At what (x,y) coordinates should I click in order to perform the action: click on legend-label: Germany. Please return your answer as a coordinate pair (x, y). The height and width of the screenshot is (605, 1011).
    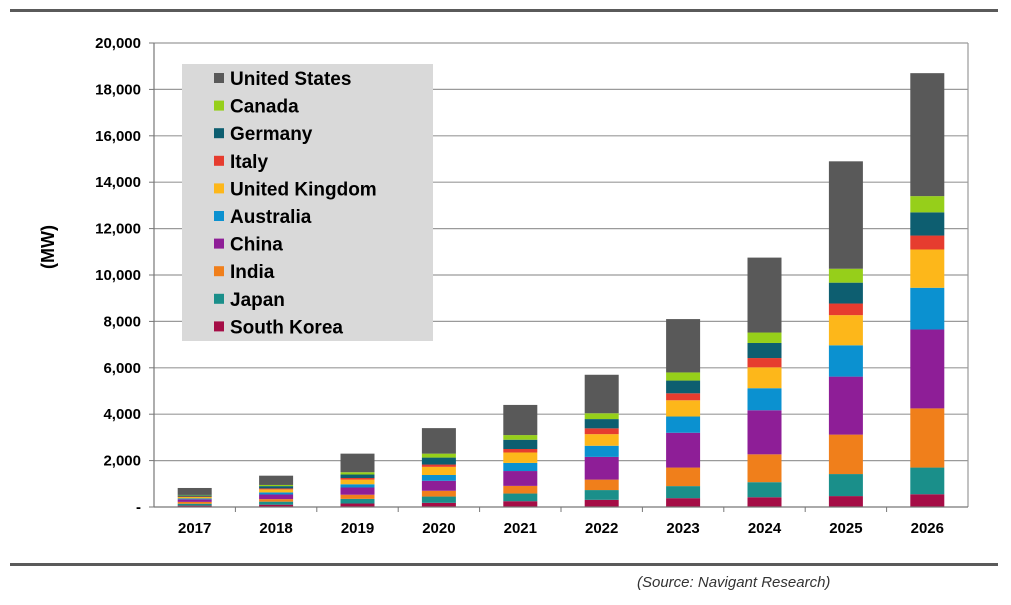
    Looking at the image, I should click on (271, 134).